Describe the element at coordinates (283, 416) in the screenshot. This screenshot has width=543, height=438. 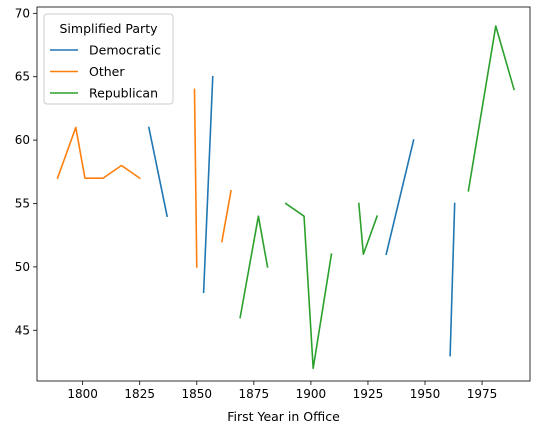
I see `x-axis-label: First Year in Office` at that location.